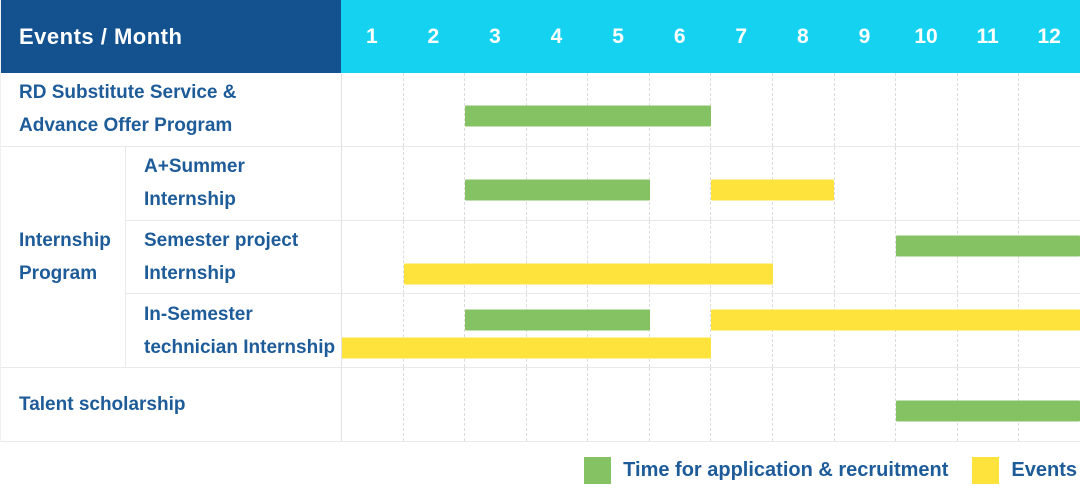 This screenshot has height=494, width=1080. What do you see at coordinates (233, 183) in the screenshot?
I see `row-label-a-summer-internship: A+Summer Internship` at bounding box center [233, 183].